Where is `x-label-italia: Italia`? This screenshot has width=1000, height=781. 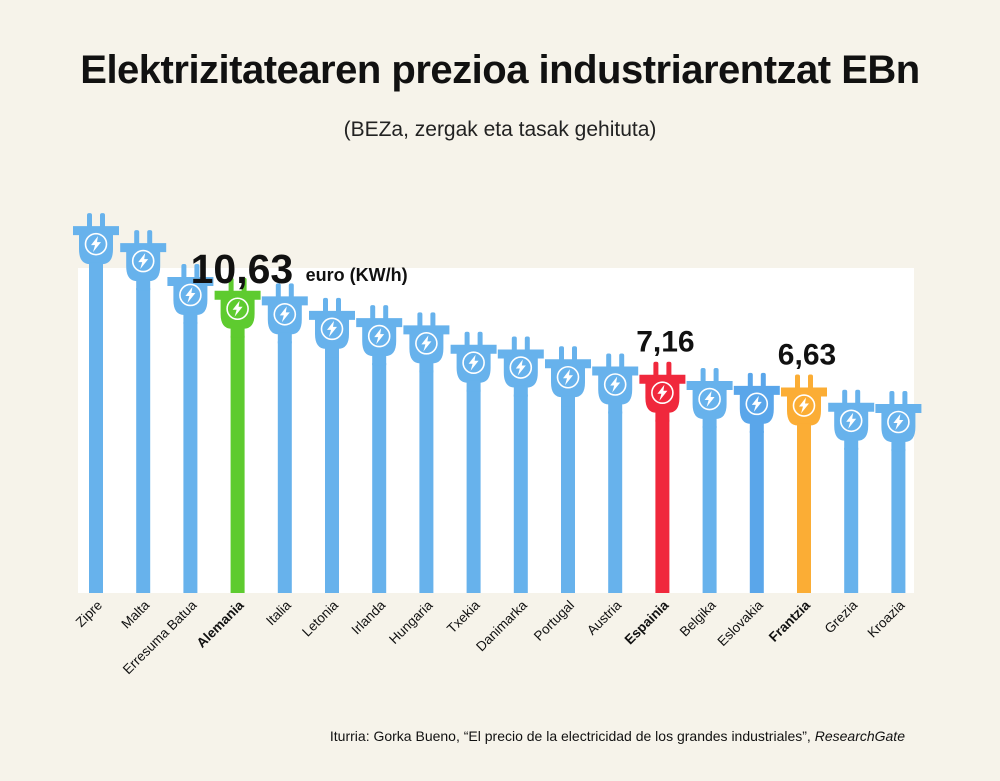
x-label-italia: Italia is located at coordinates (278, 612).